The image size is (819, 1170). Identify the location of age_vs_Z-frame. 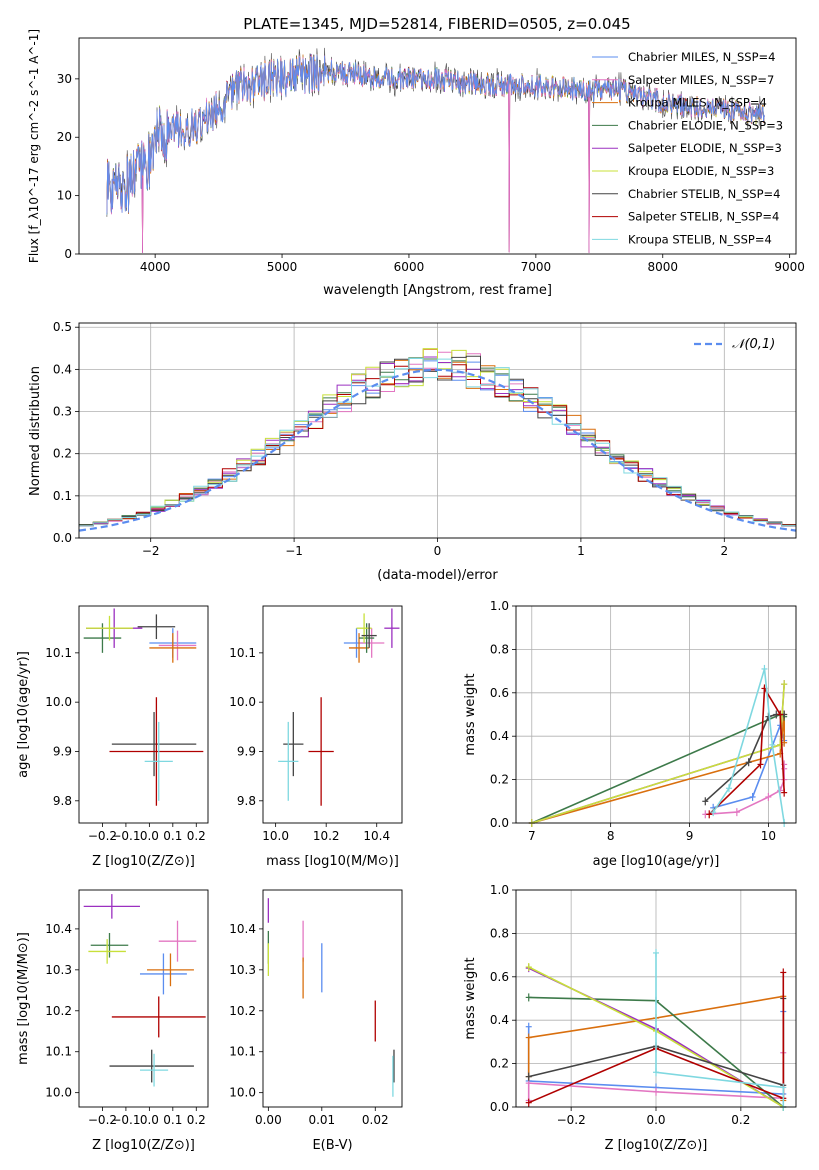
(143, 714).